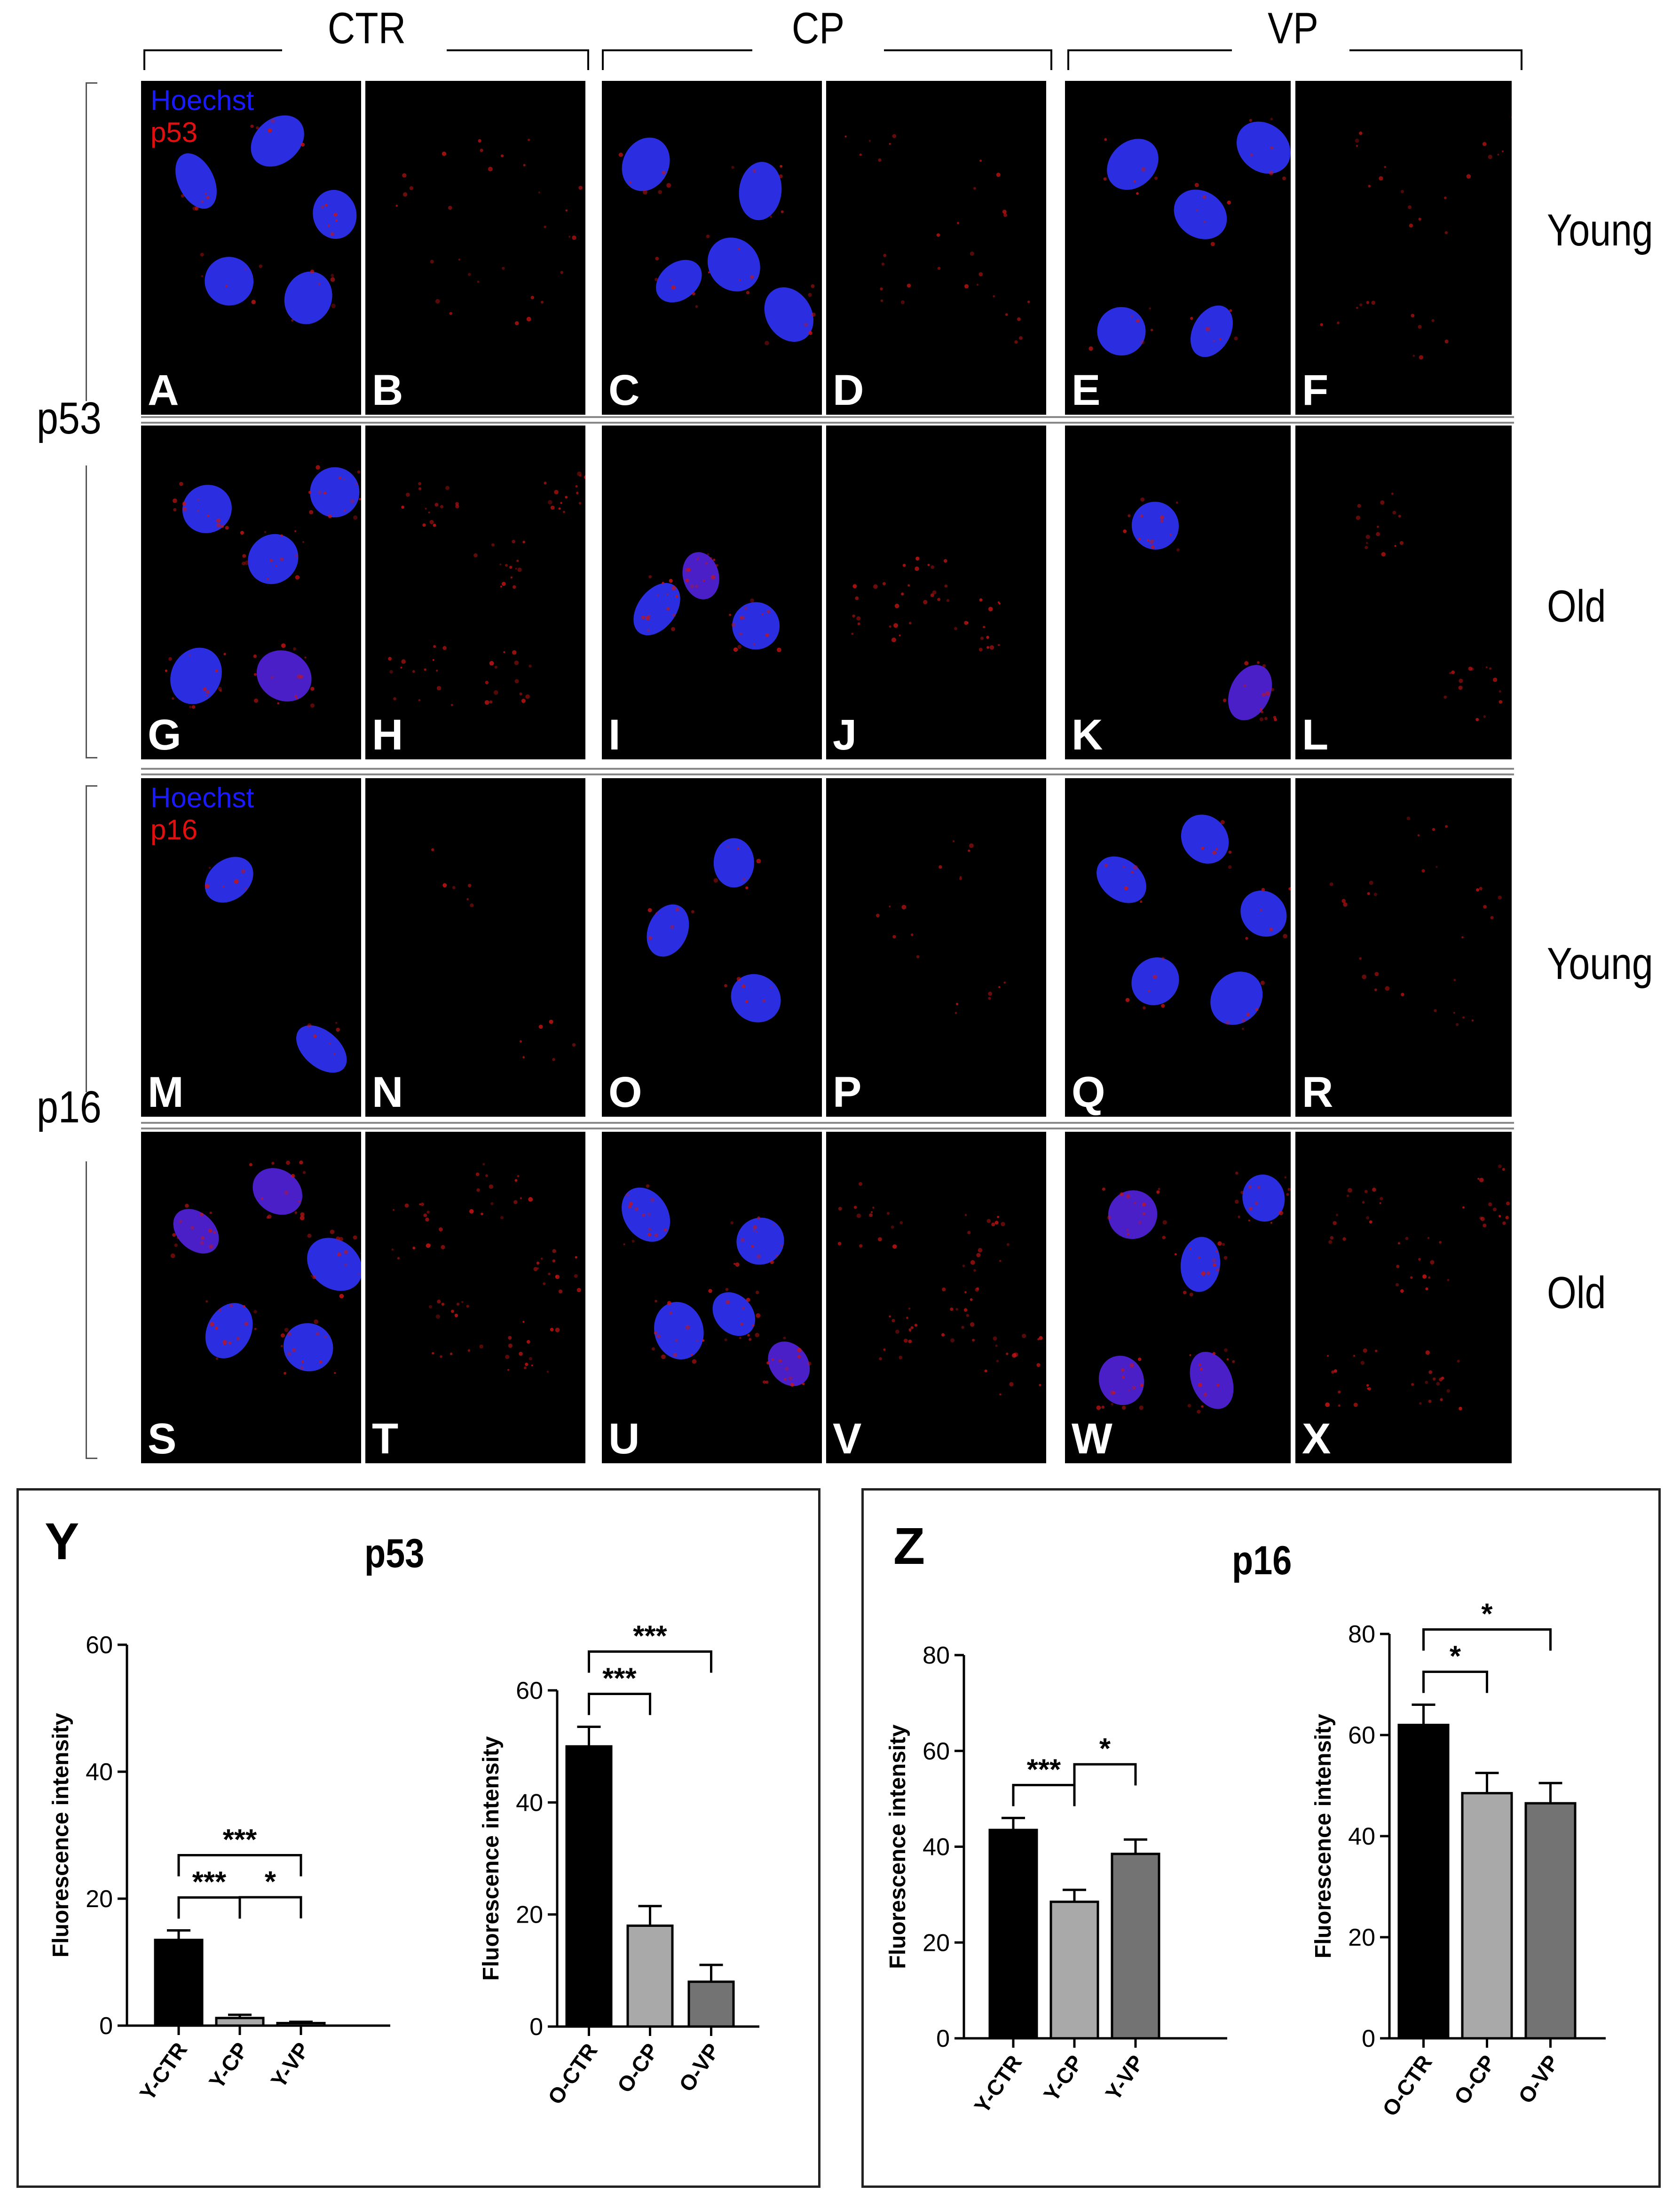 This screenshot has width=1680, height=2201. I want to click on header-gap, so click(818, 37).